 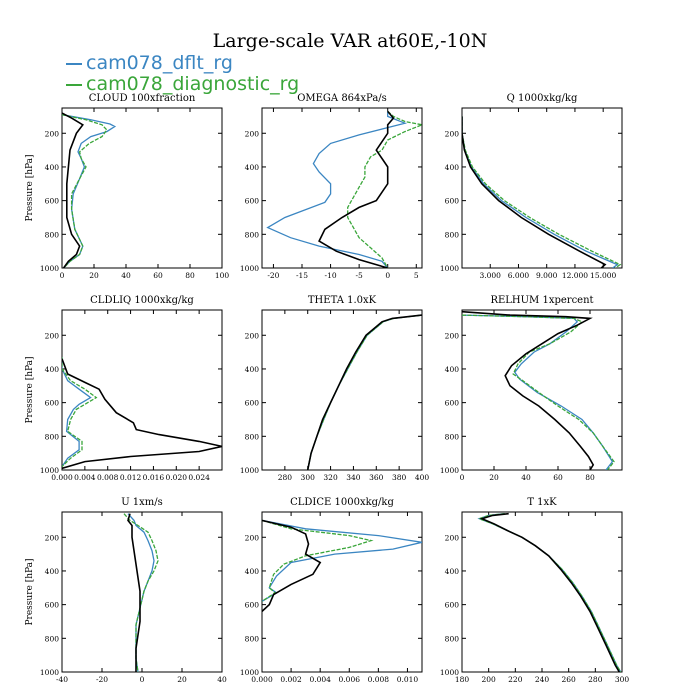 What do you see at coordinates (142, 98) in the screenshot?
I see `chart-title: CLOUD 100xfraction` at bounding box center [142, 98].